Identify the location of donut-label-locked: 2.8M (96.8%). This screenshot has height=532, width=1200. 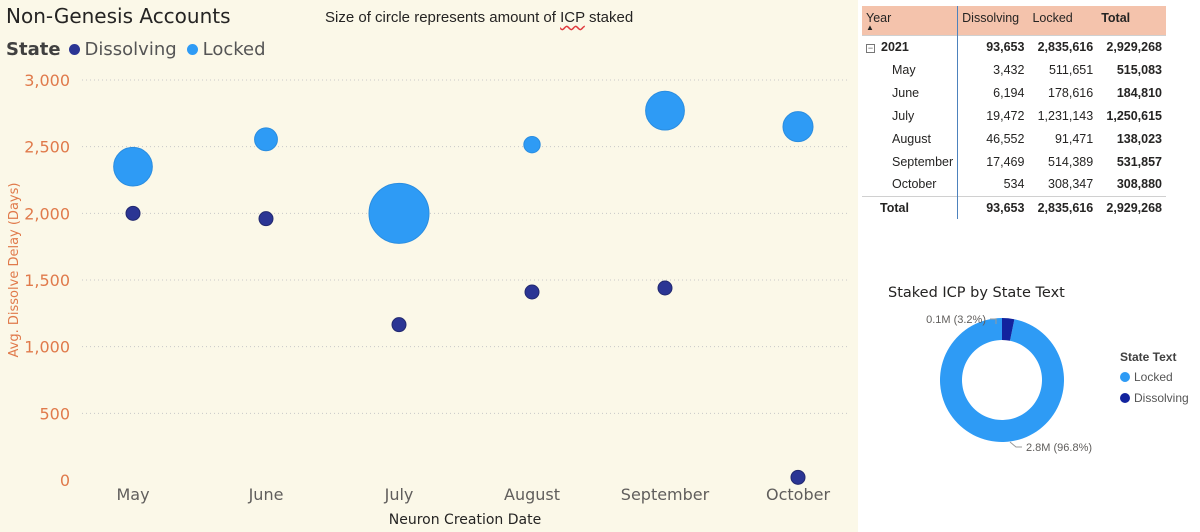
(1059, 448).